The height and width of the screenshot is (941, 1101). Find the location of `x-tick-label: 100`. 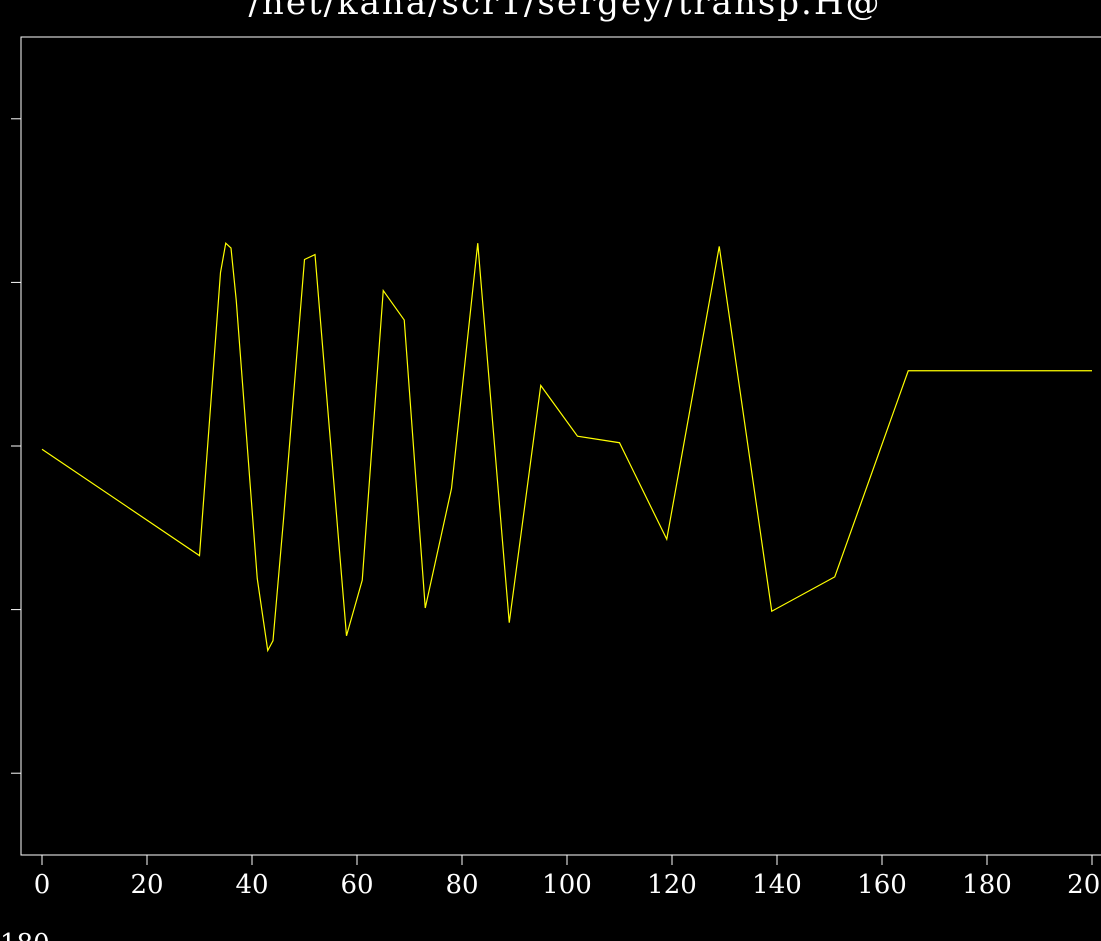

x-tick-label: 100 is located at coordinates (567, 885).